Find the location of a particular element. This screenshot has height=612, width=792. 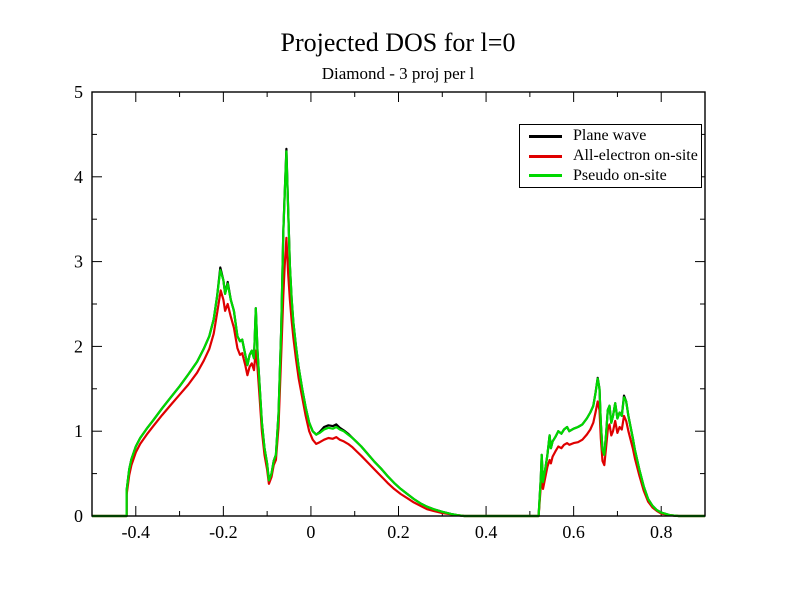

legend-item-all-electron: All-electron on-site is located at coordinates (610, 156).